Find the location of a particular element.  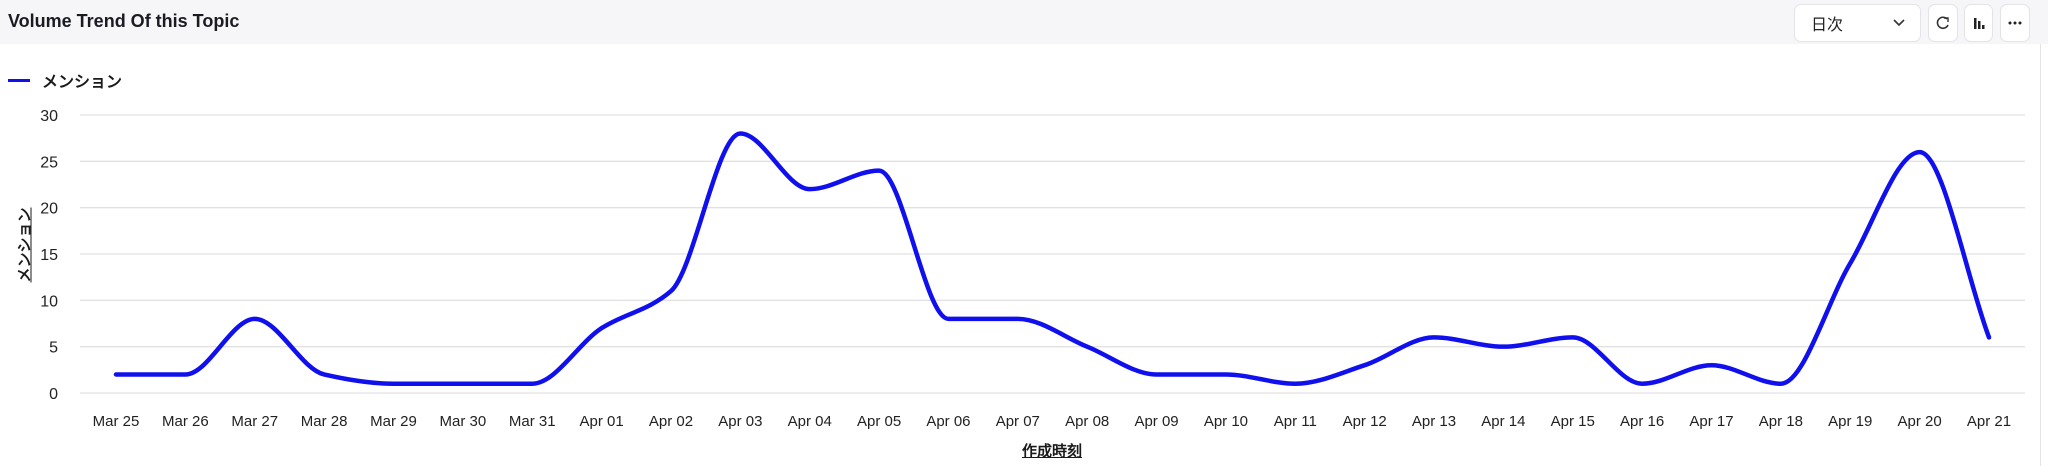

x-tick-label: Apr 11 is located at coordinates (1295, 421).